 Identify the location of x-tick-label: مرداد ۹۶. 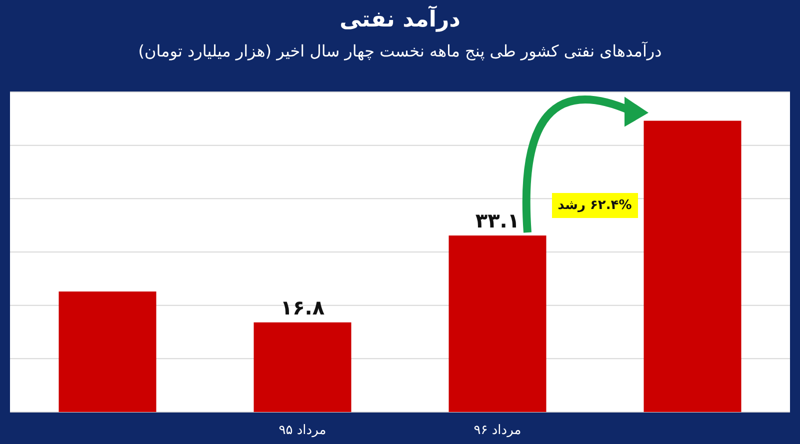
(498, 430).